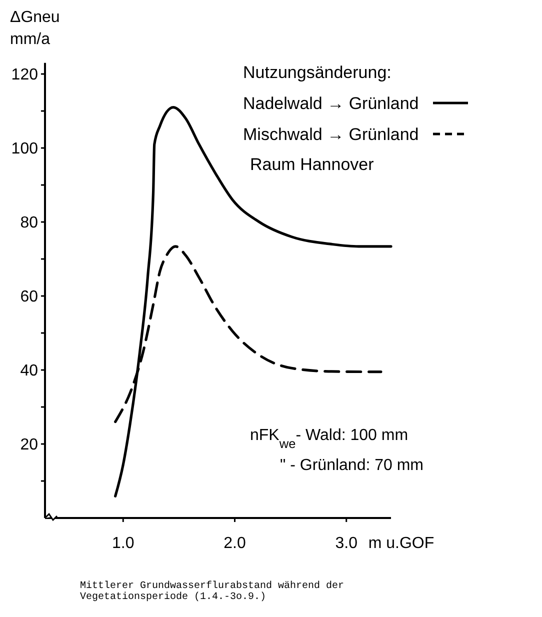  What do you see at coordinates (346, 543) in the screenshot?
I see `x-tick-label: 3.0` at bounding box center [346, 543].